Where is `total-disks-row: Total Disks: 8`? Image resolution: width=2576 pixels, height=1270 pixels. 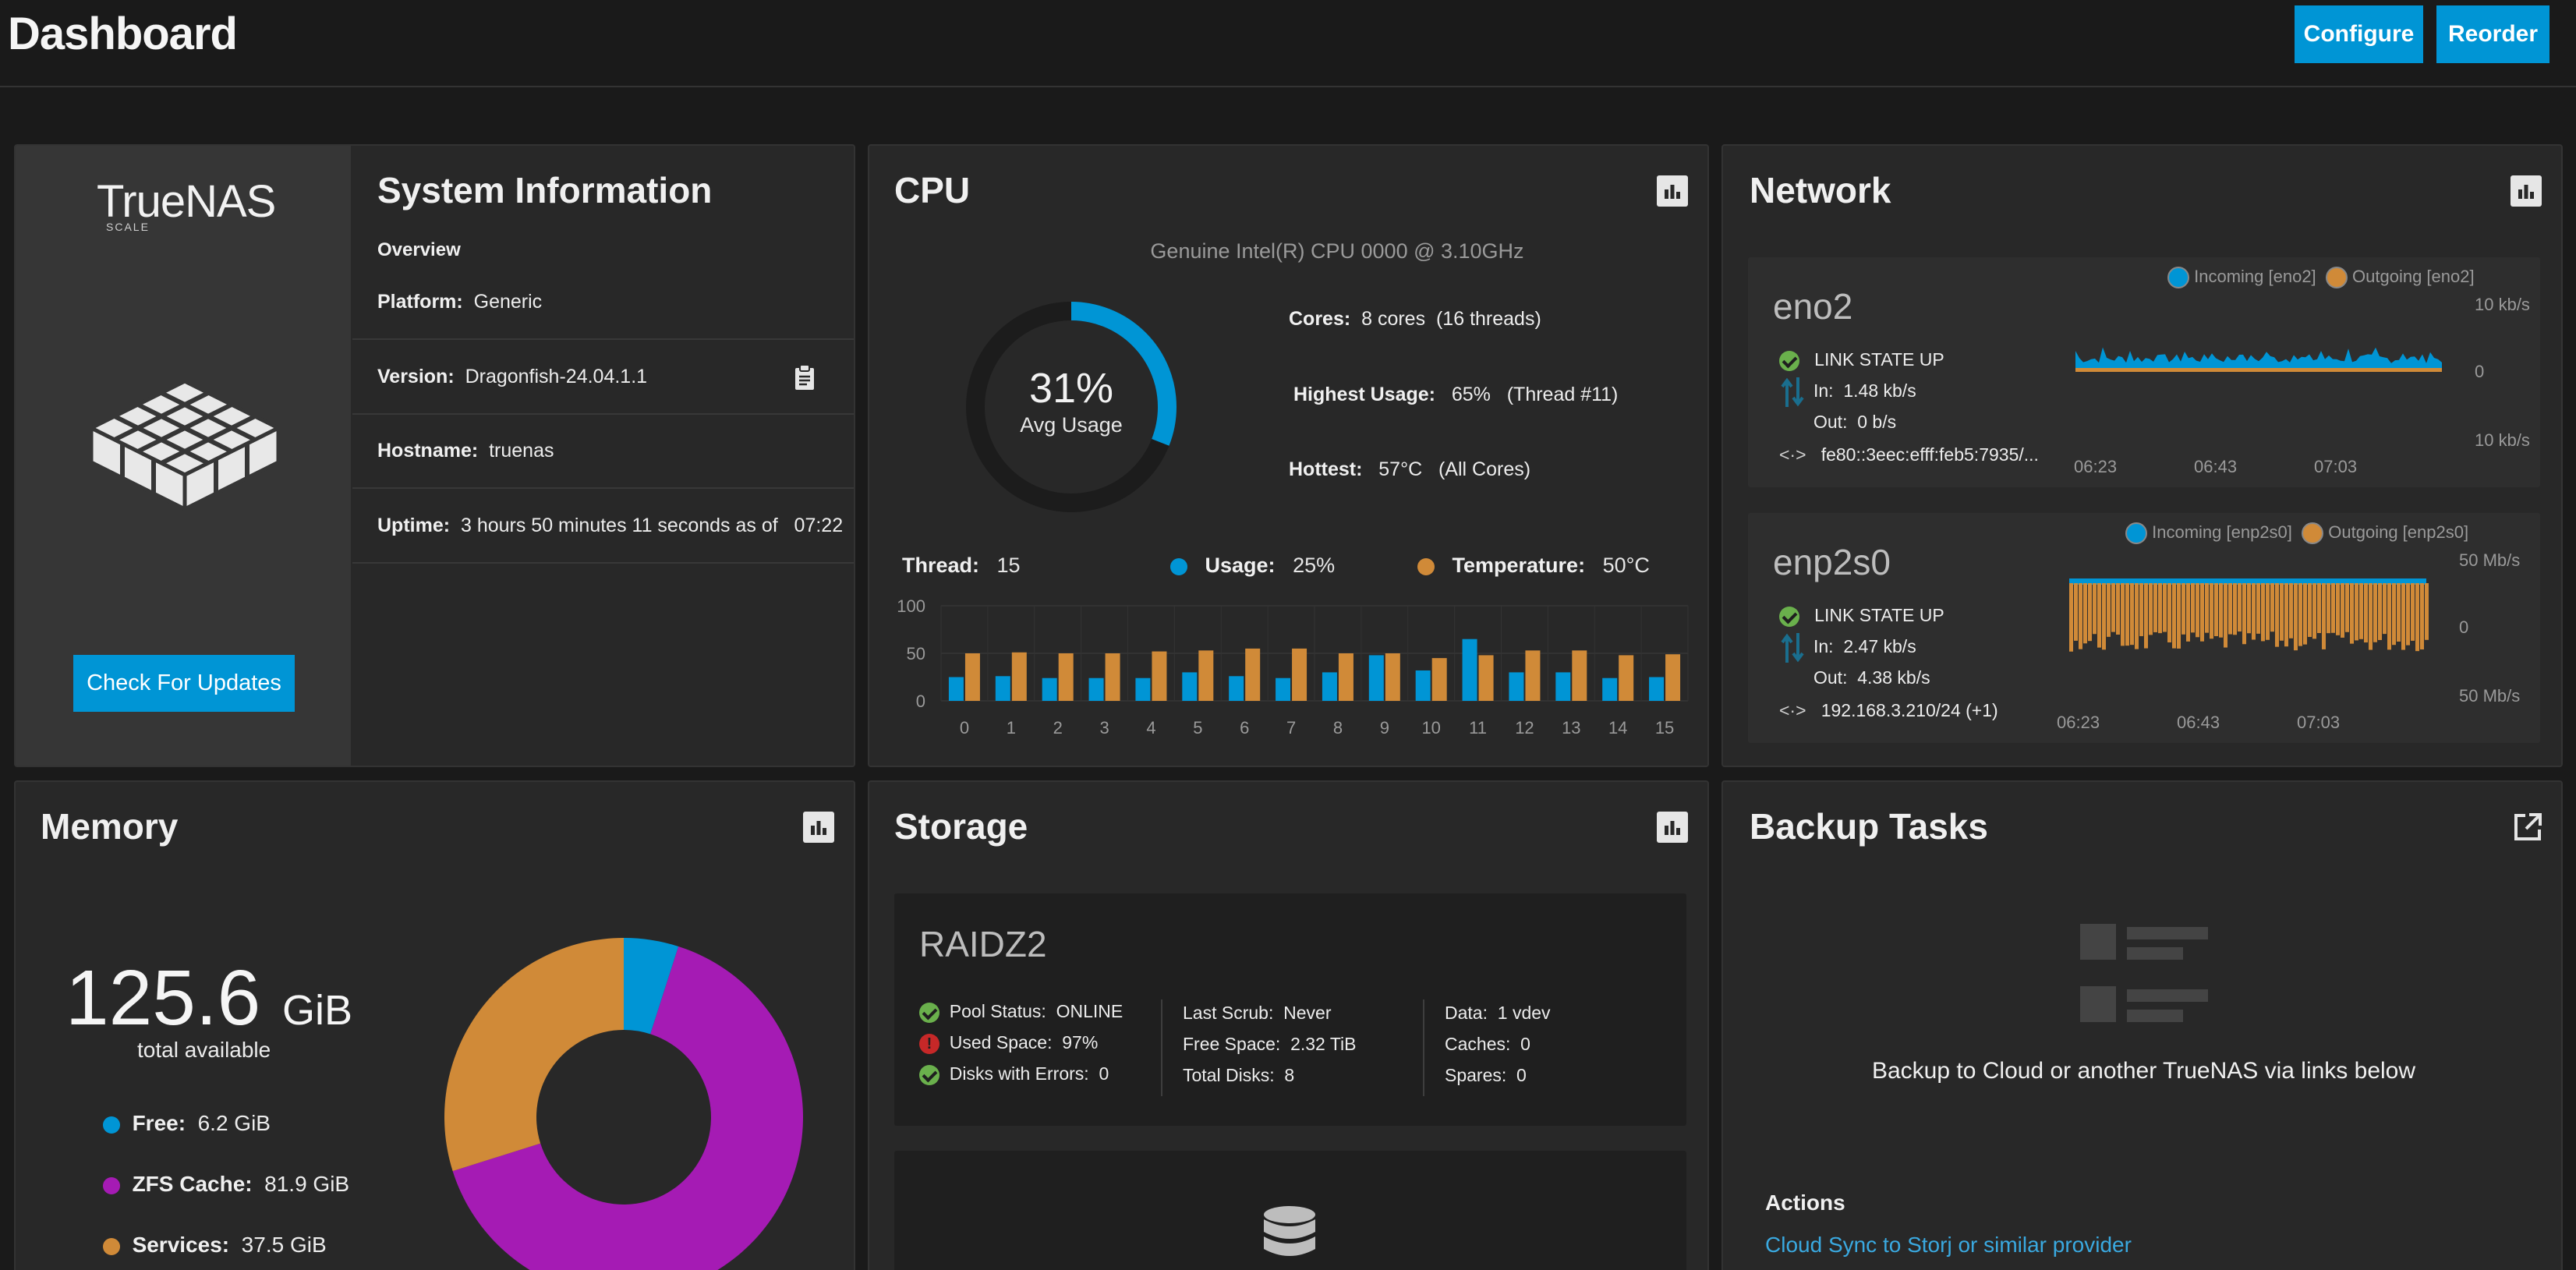 total-disks-row: Total Disks: 8 is located at coordinates (1239, 1075).